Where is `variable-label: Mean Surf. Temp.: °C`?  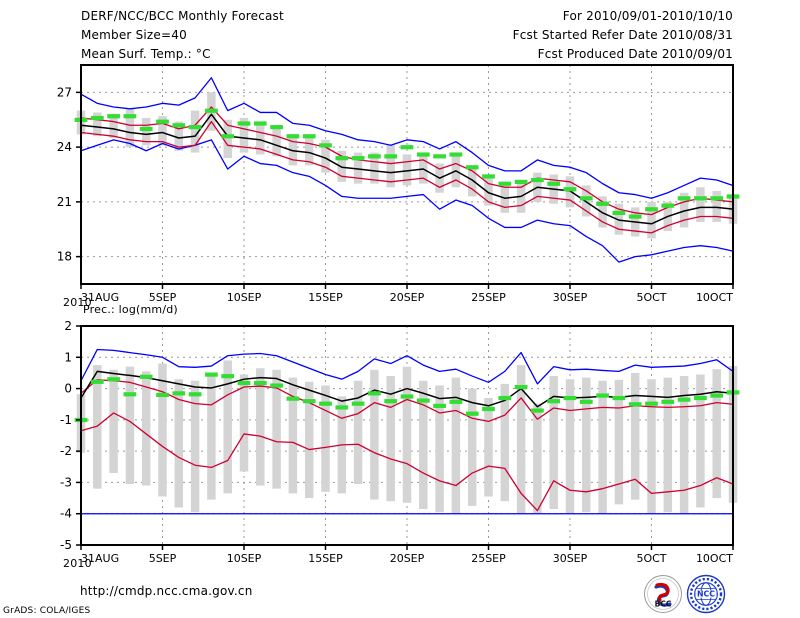 variable-label: Mean Surf. Temp.: °C is located at coordinates (146, 54).